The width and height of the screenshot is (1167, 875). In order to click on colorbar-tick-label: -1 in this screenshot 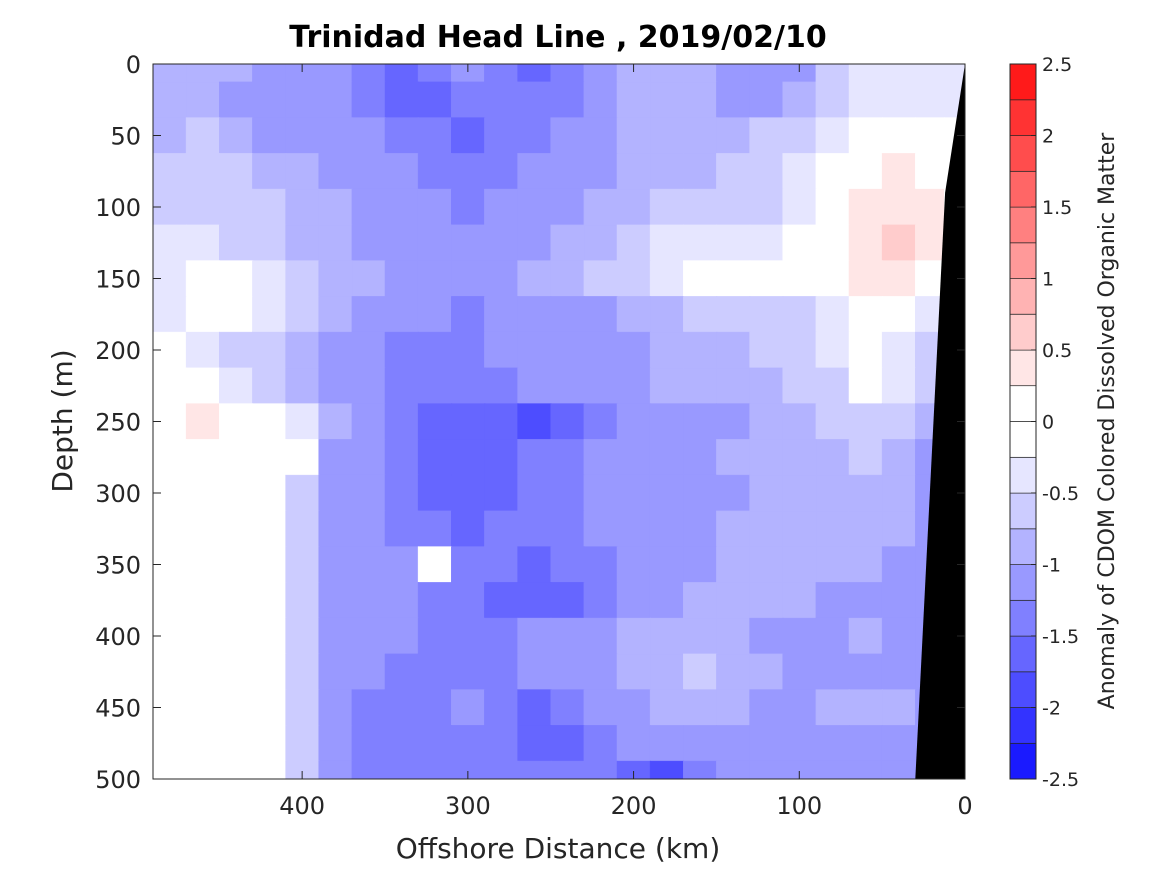, I will do `click(1051, 566)`.